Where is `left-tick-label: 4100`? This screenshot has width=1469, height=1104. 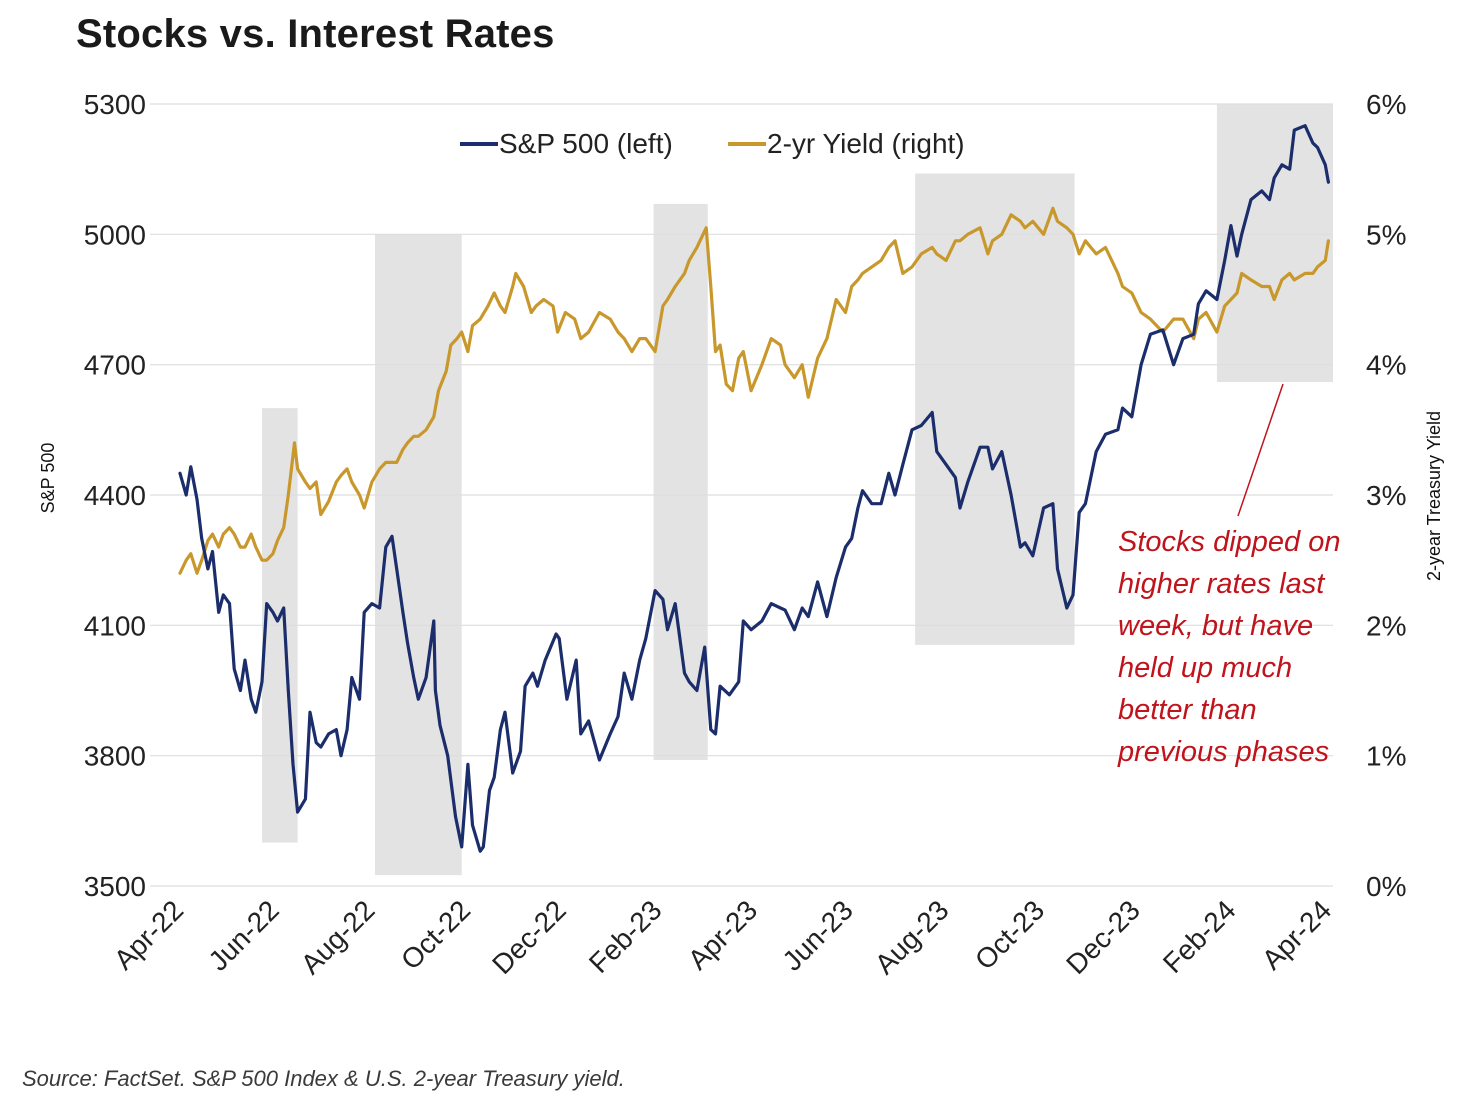 left-tick-label: 4100 is located at coordinates (115, 625).